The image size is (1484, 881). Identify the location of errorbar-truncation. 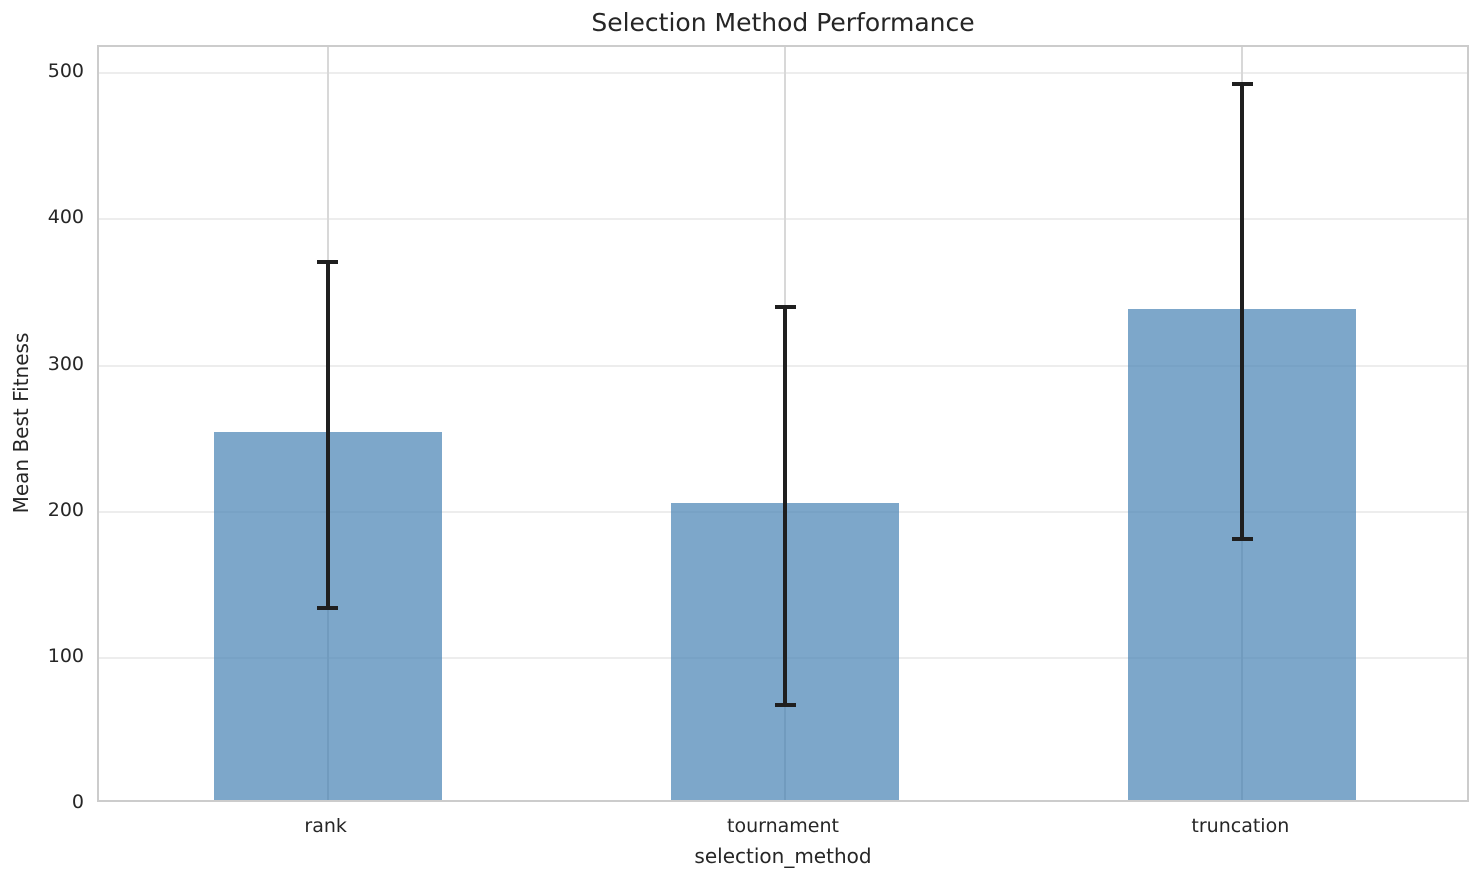
(1242, 311).